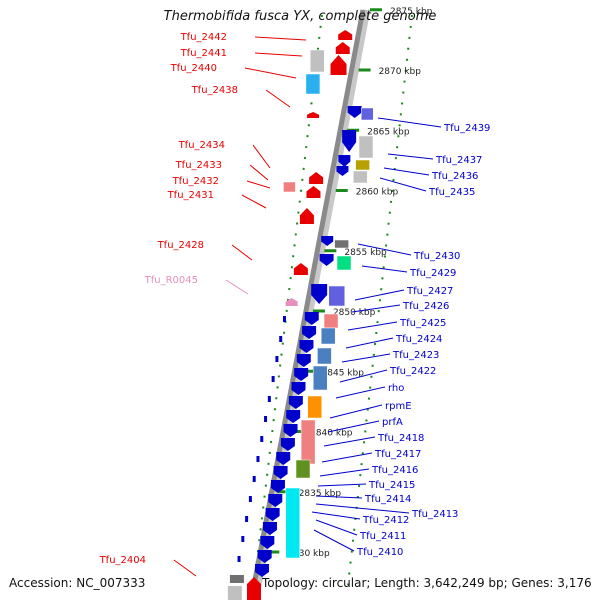 The width and height of the screenshot is (600, 600). Describe the element at coordinates (398, 406) in the screenshot. I see `gene-label-right: rpmE` at that location.